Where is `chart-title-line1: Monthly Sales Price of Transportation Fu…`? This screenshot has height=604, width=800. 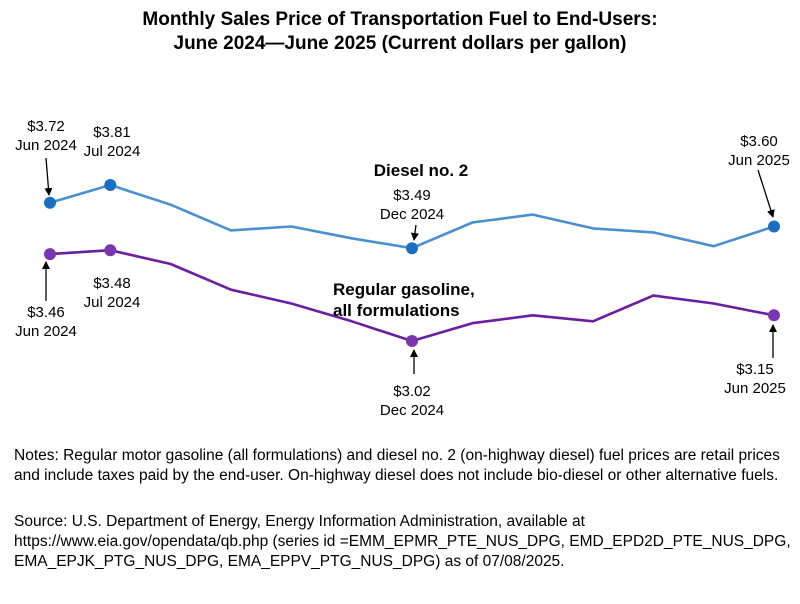 chart-title-line1: Monthly Sales Price of Transportation Fu… is located at coordinates (400, 19).